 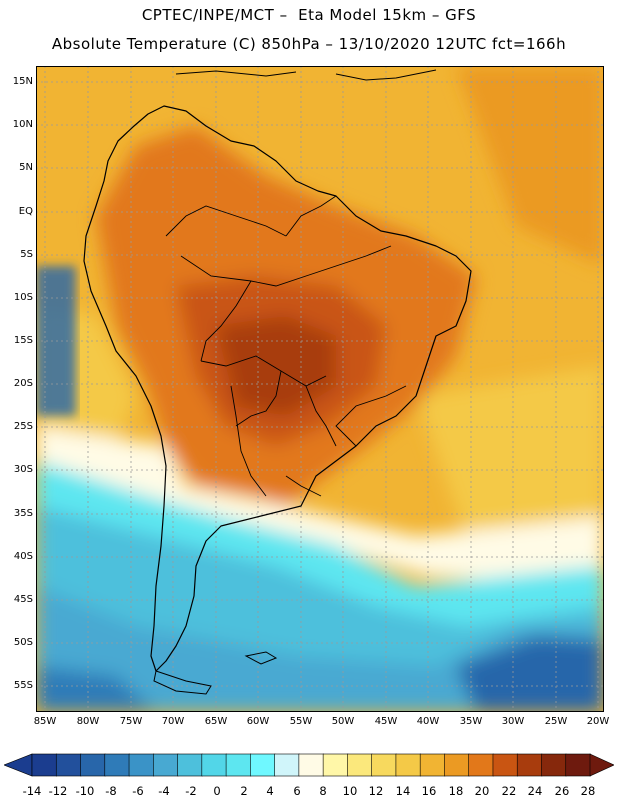 What do you see at coordinates (386, 721) in the screenshot?
I see `lon-label: 45W` at bounding box center [386, 721].